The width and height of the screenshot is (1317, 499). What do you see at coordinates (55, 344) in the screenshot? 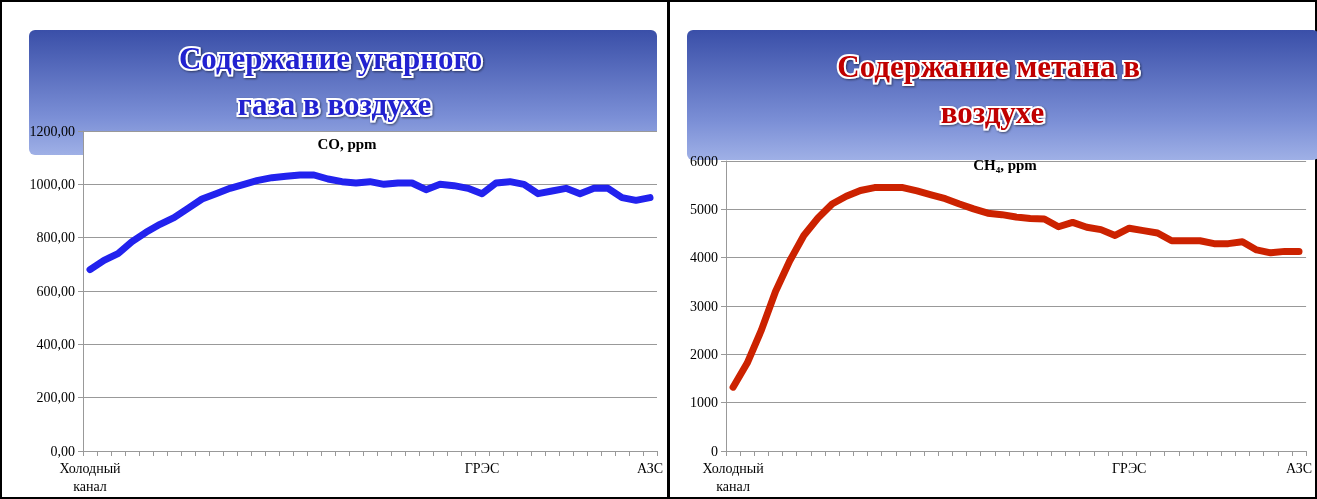
I see `y-tick-label: 400,00` at bounding box center [55, 344].